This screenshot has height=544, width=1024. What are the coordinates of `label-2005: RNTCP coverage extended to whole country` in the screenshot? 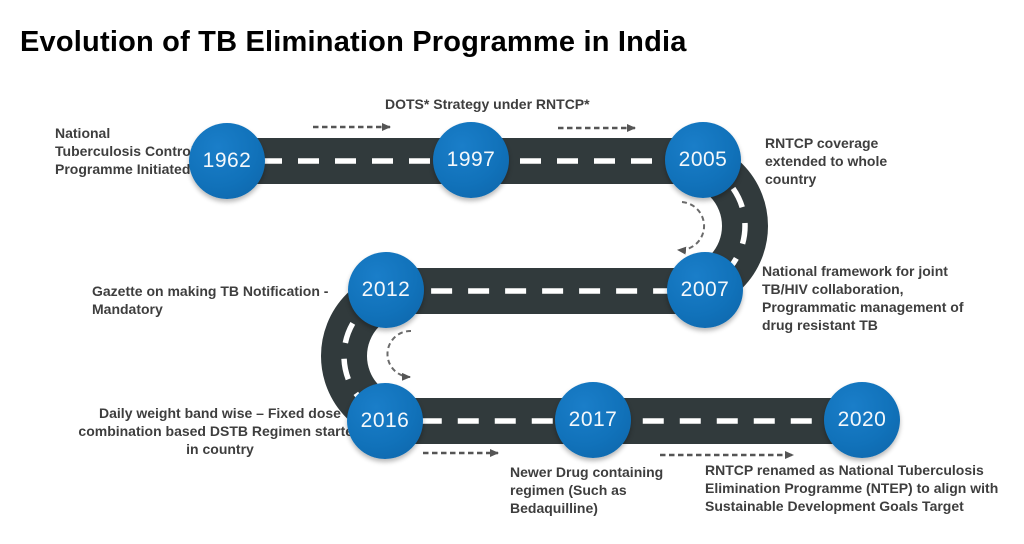 It's located at (826, 161).